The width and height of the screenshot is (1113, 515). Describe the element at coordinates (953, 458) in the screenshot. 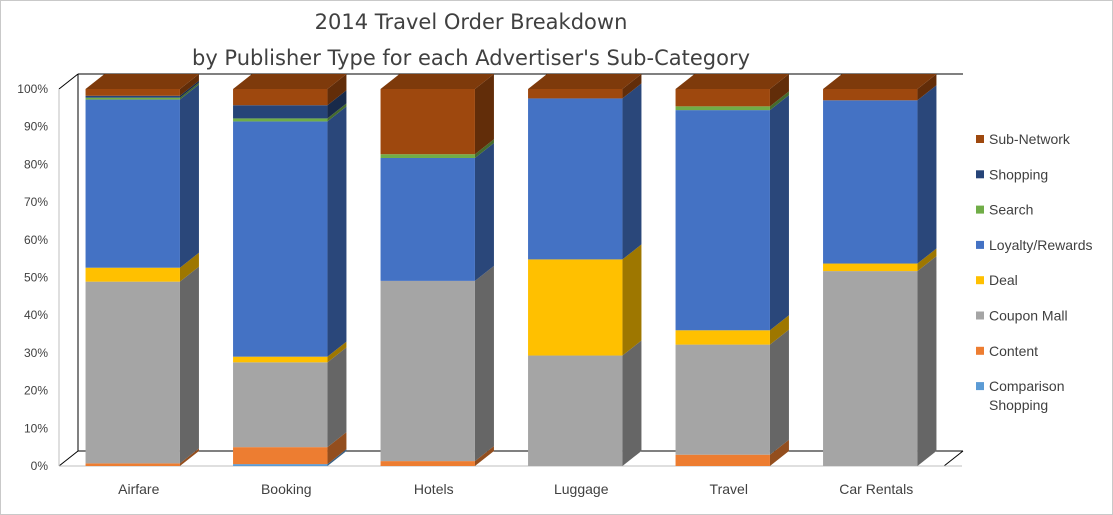

I see `depth-bottom-right-line` at that location.